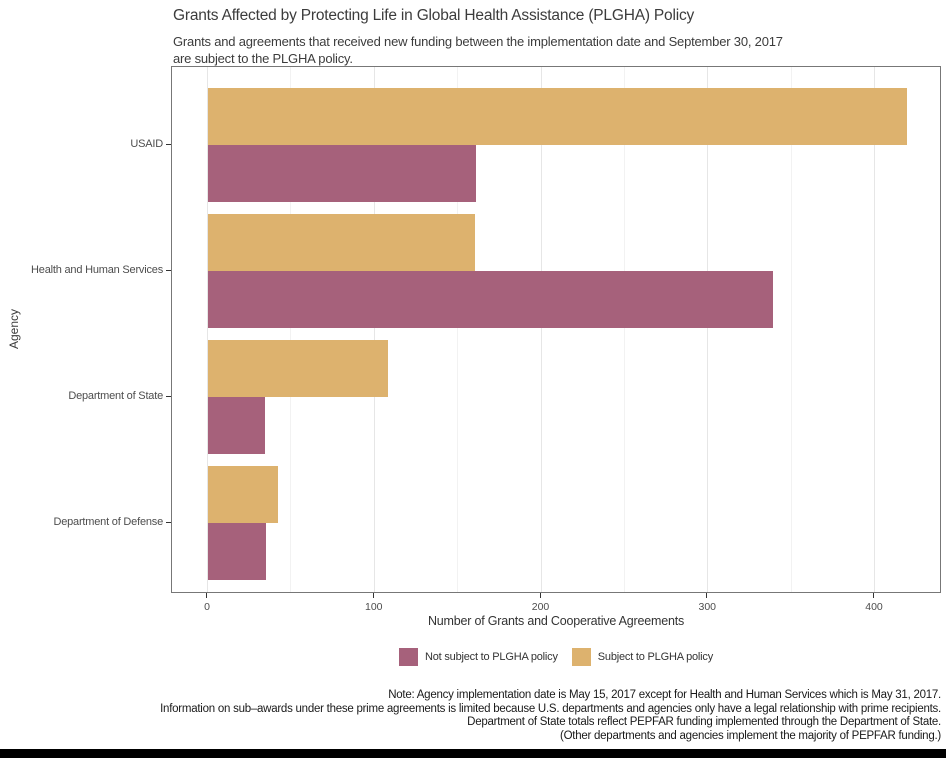 Image resolution: width=946 pixels, height=758 pixels. What do you see at coordinates (491, 299) in the screenshot?
I see `bar-health-and-human-services-not-subject-to-plgha-policy` at bounding box center [491, 299].